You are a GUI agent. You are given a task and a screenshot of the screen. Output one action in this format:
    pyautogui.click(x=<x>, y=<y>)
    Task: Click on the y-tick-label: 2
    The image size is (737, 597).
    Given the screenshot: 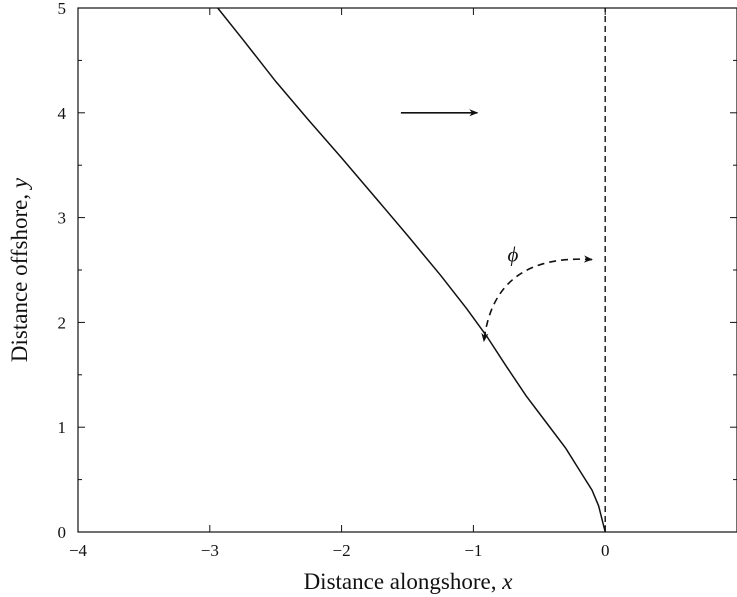 What is the action you would take?
    pyautogui.click(x=62, y=322)
    